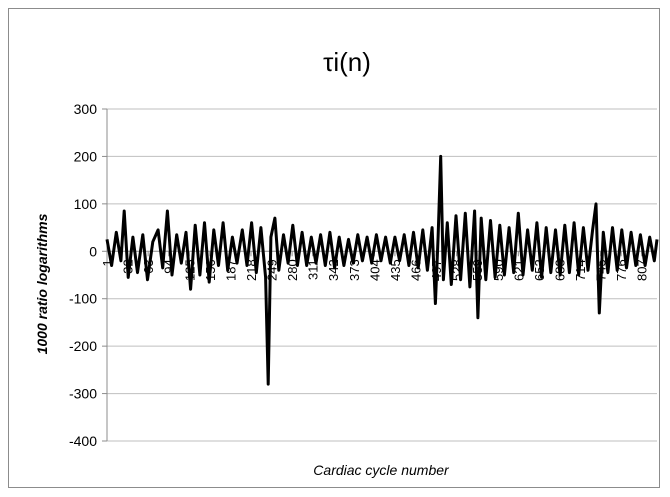 The image size is (670, 497). Describe the element at coordinates (83, 394) in the screenshot. I see `y-tick-label: -300` at that location.